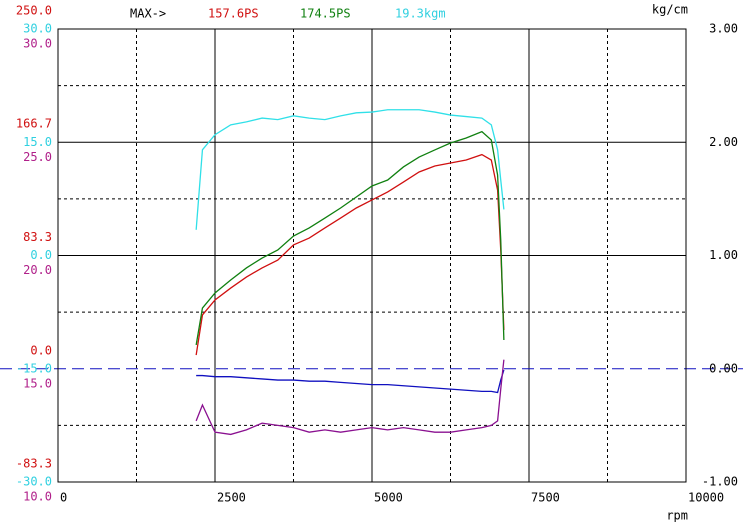  Describe the element at coordinates (63, 498) in the screenshot. I see `x-tick-label: 0` at that location.